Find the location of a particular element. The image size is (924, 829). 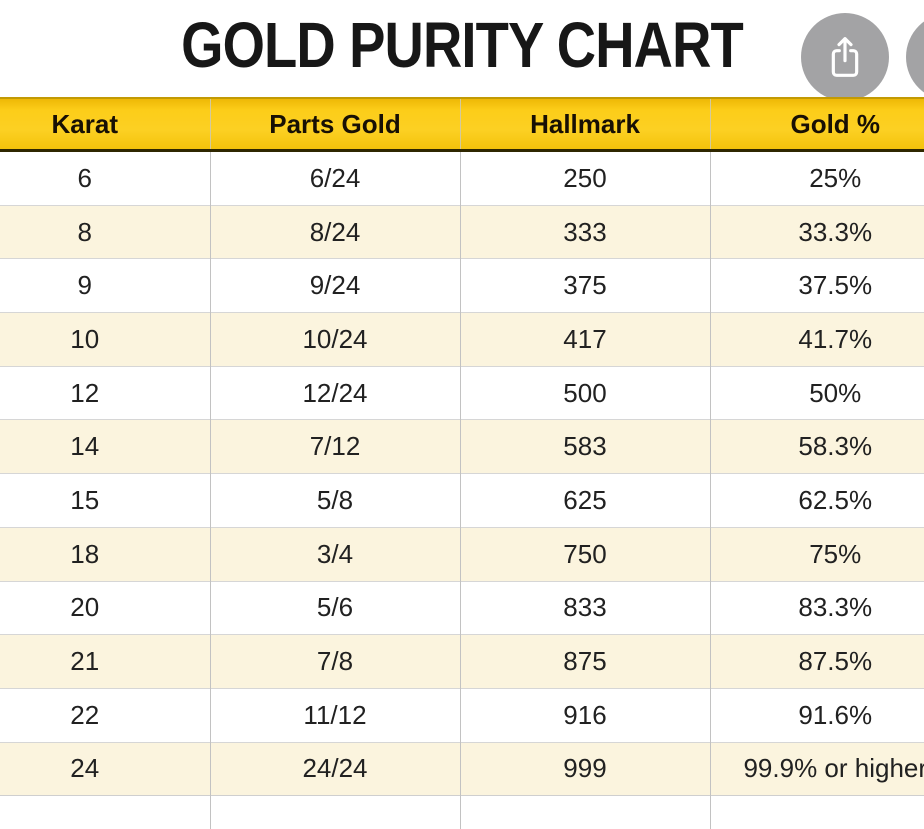

table-cell: 750 is located at coordinates (584, 553).